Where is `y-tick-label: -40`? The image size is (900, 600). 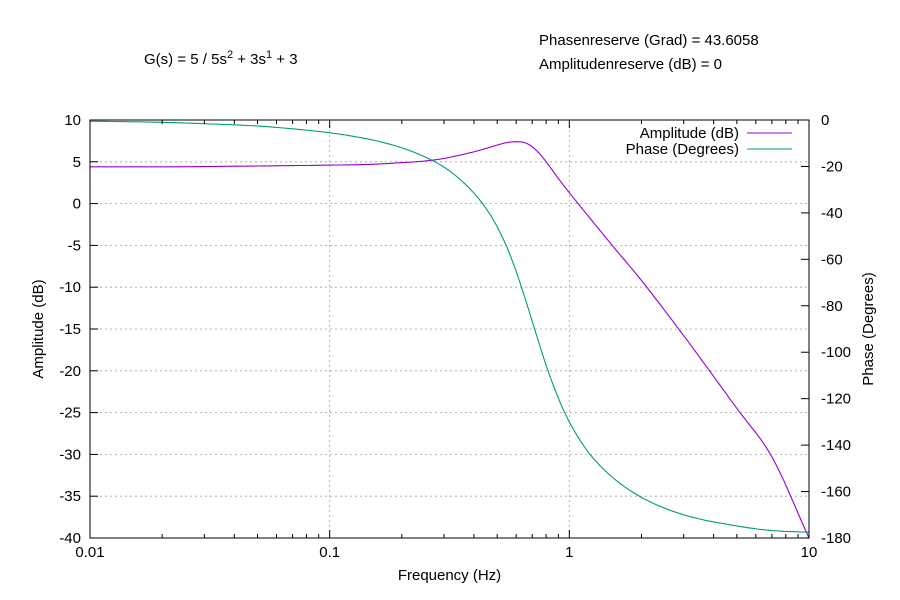
y-tick-label: -40 is located at coordinates (70, 538).